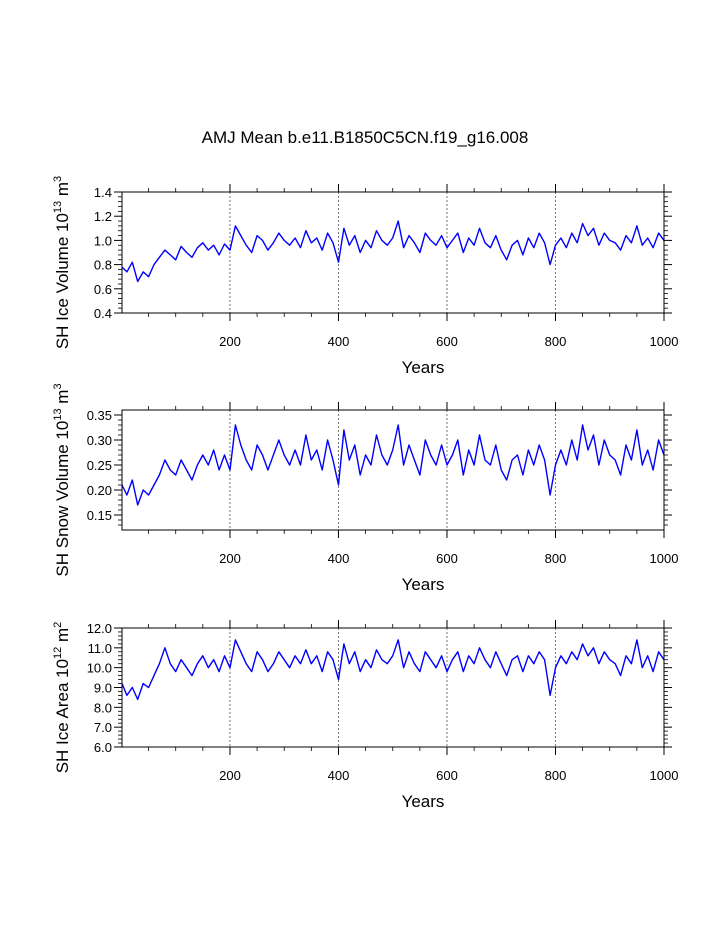  I want to click on y-tick-label: 10.0, so click(99, 668).